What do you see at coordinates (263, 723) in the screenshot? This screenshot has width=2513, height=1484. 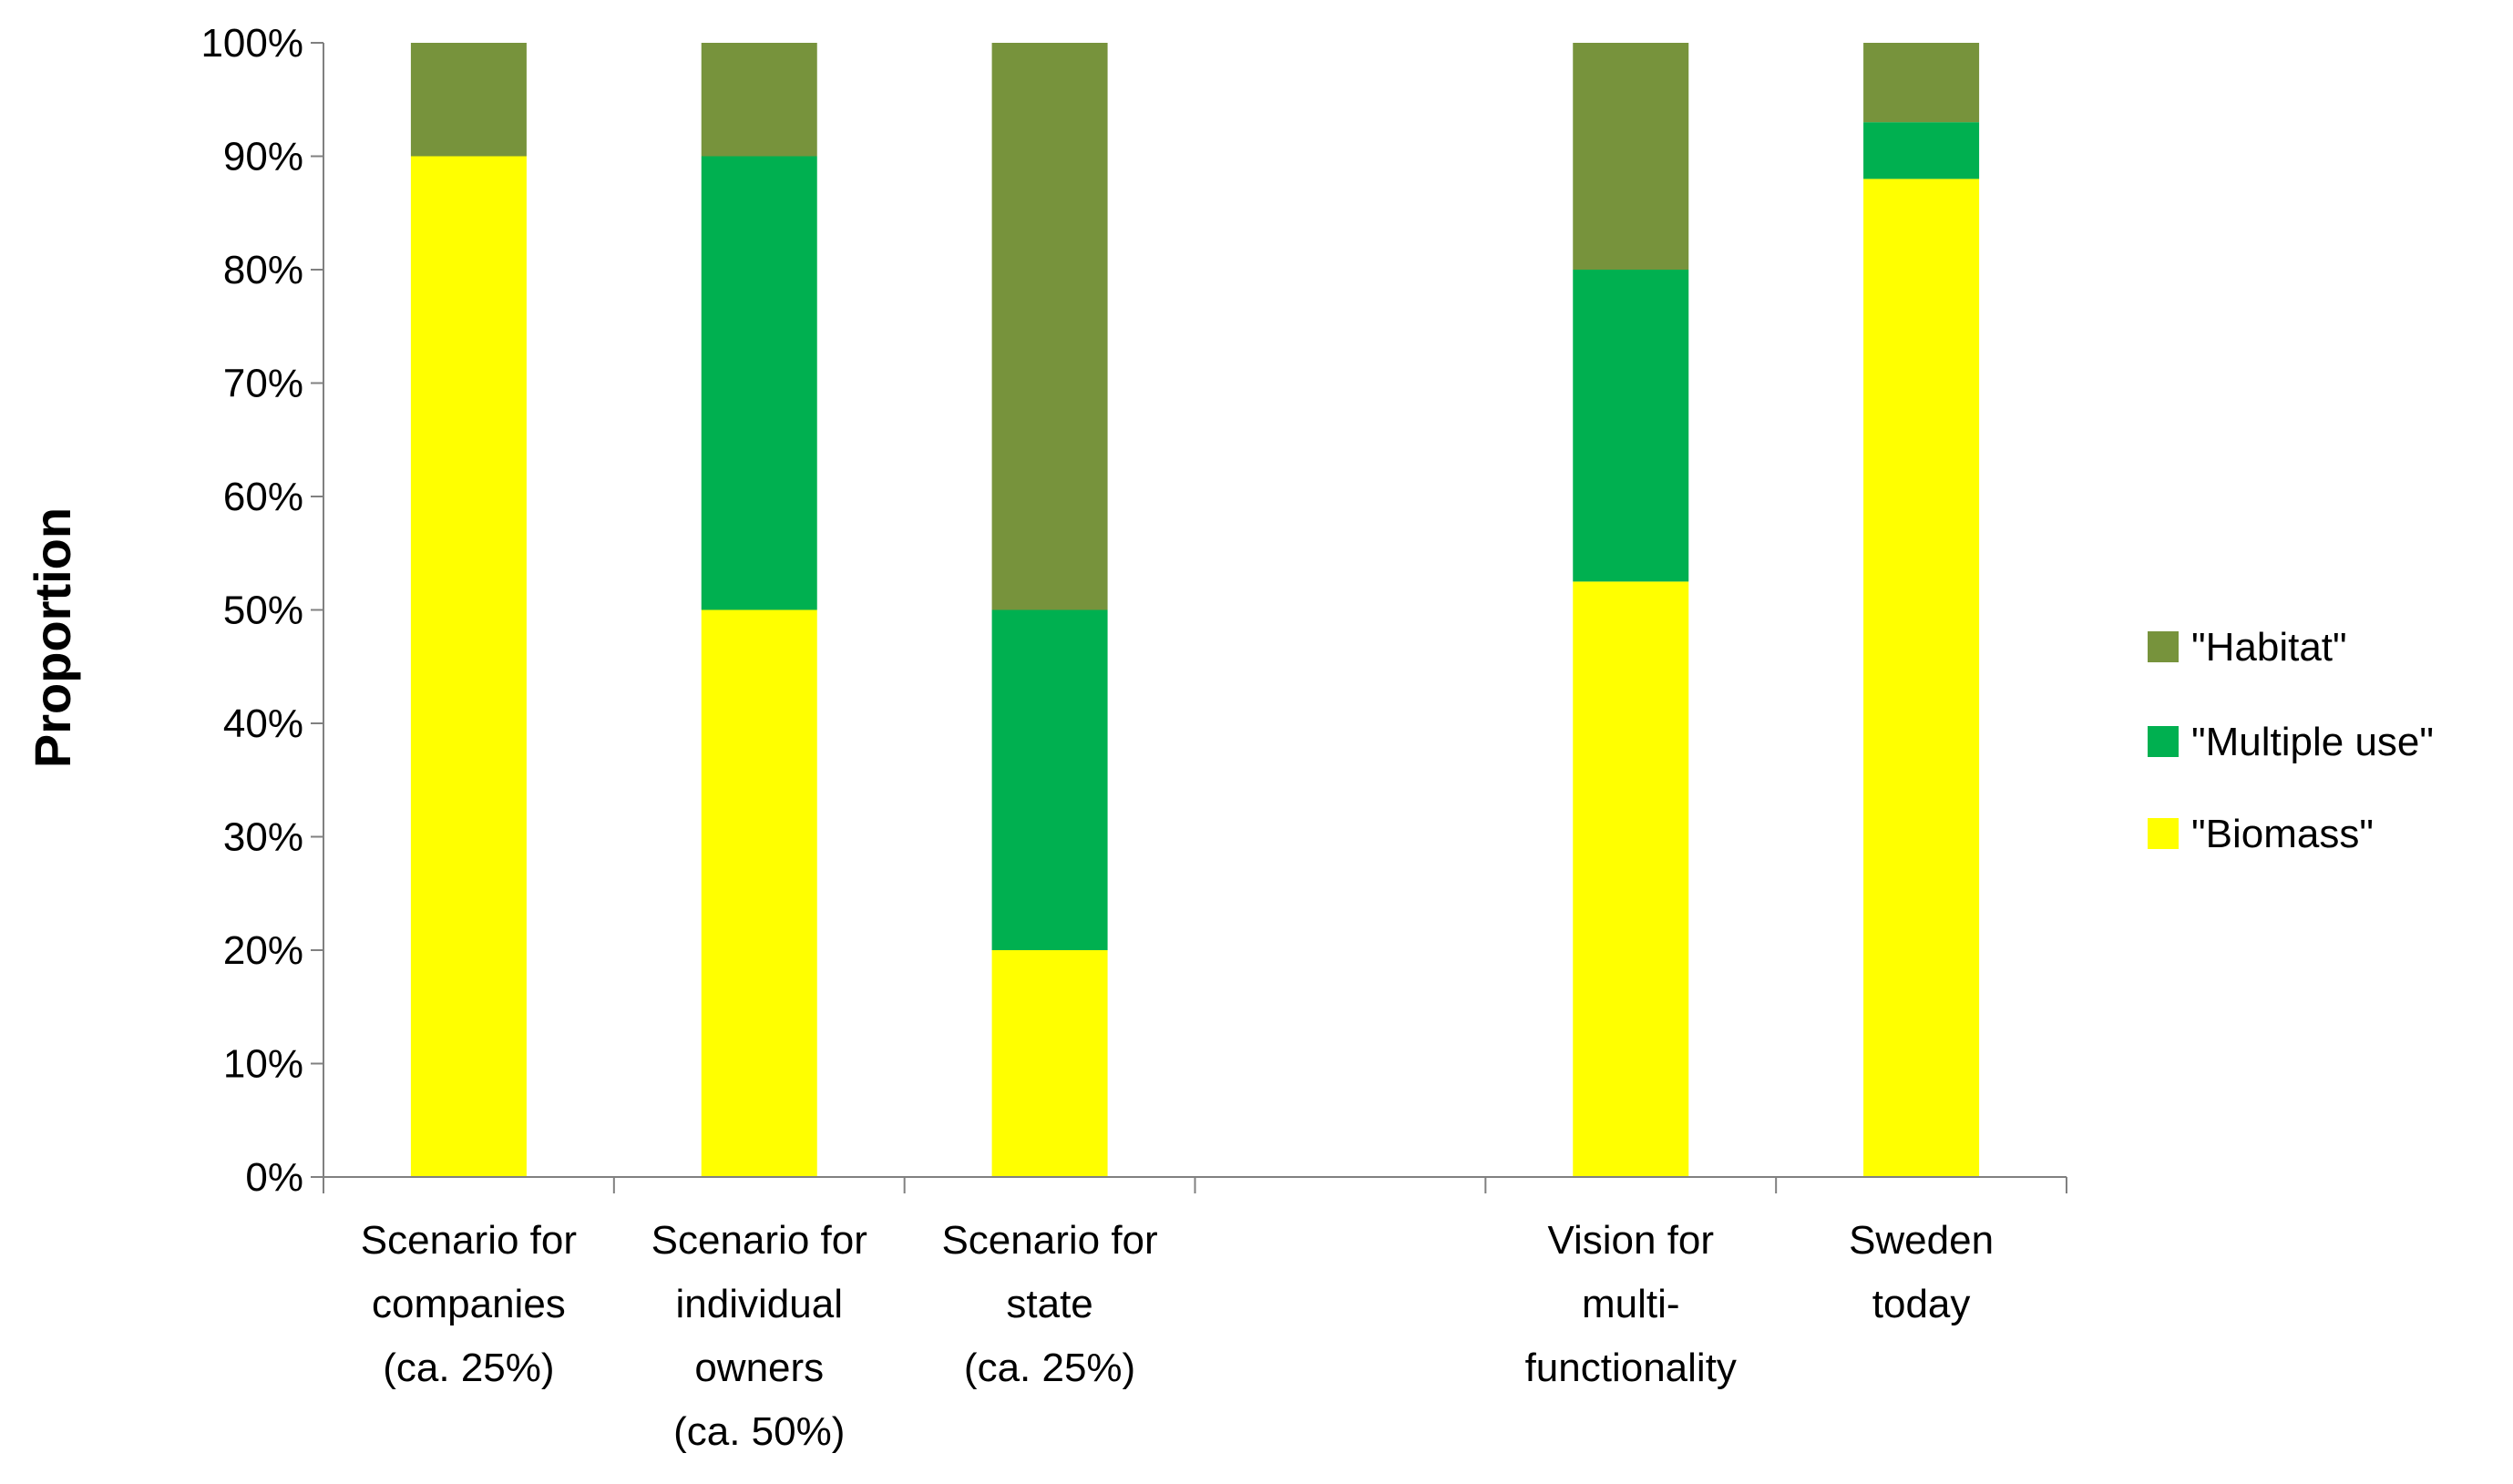 I see `y-tick-label: 40%` at bounding box center [263, 723].